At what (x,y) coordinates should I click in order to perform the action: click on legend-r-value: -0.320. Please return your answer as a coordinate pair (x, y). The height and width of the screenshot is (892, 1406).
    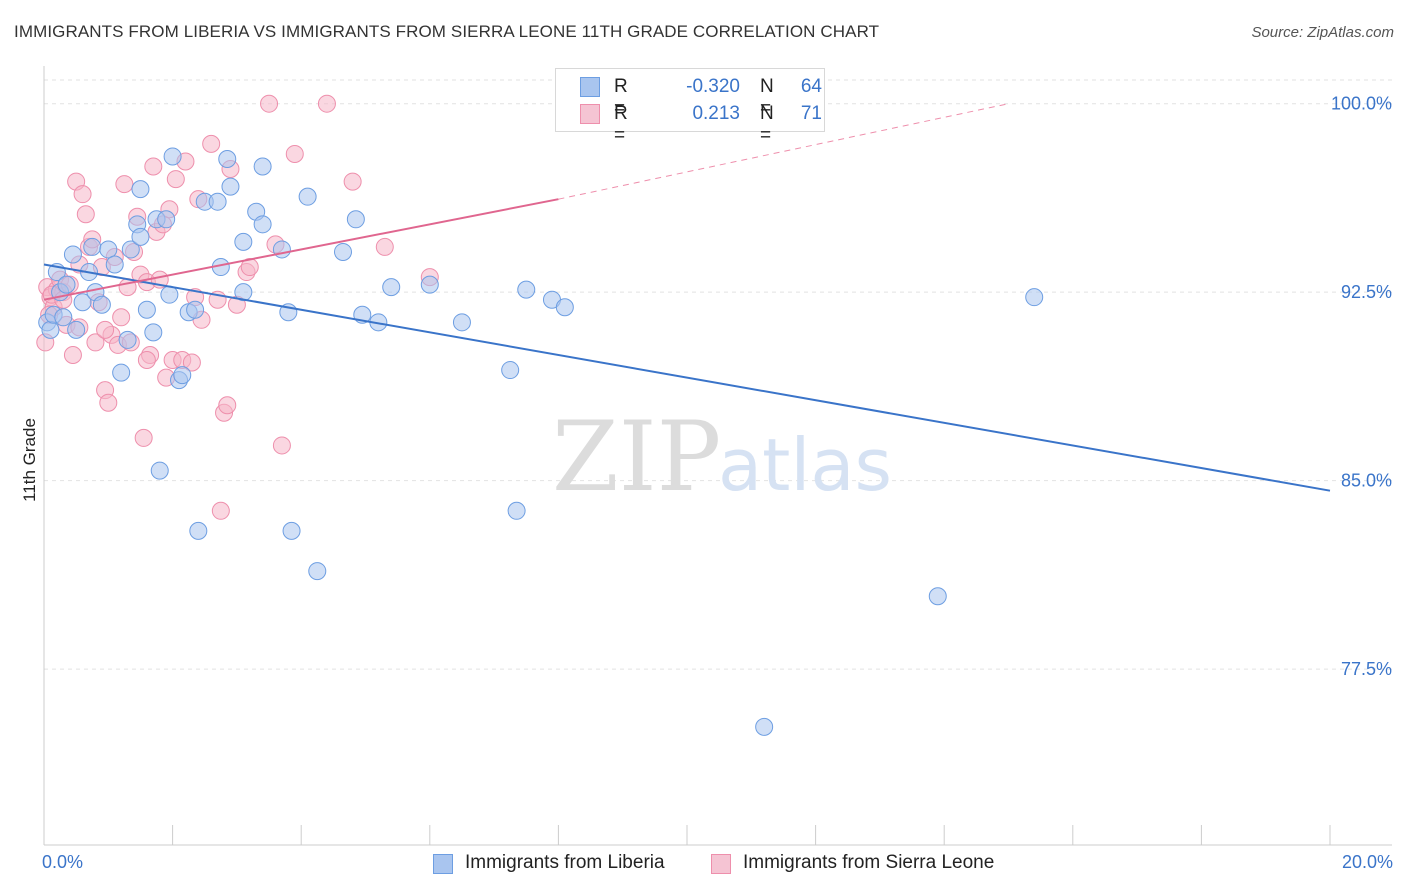
    Looking at the image, I should click on (713, 86).